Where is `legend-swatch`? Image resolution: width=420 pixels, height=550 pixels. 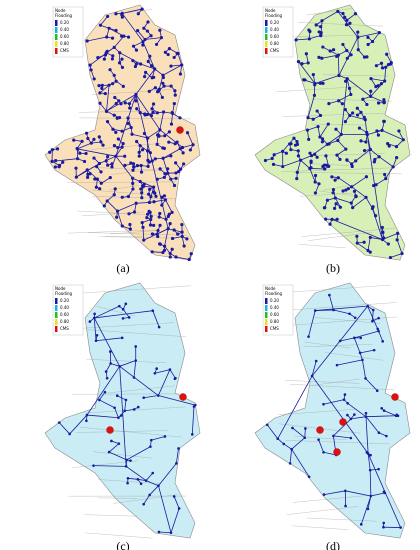
legend-swatch is located at coordinates (266, 37).